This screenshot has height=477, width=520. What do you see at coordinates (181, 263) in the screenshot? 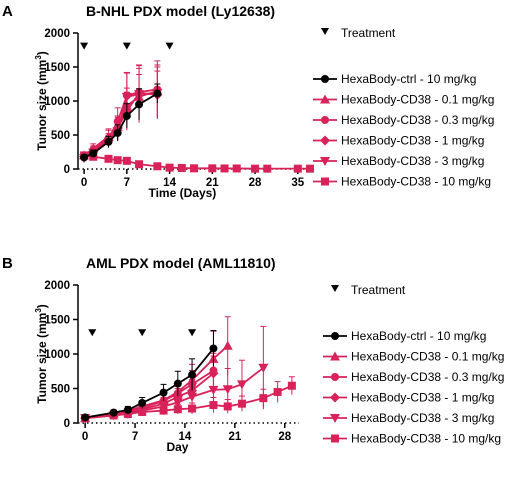
I see `chart-title: AML PDX model (AML11810)` at bounding box center [181, 263].